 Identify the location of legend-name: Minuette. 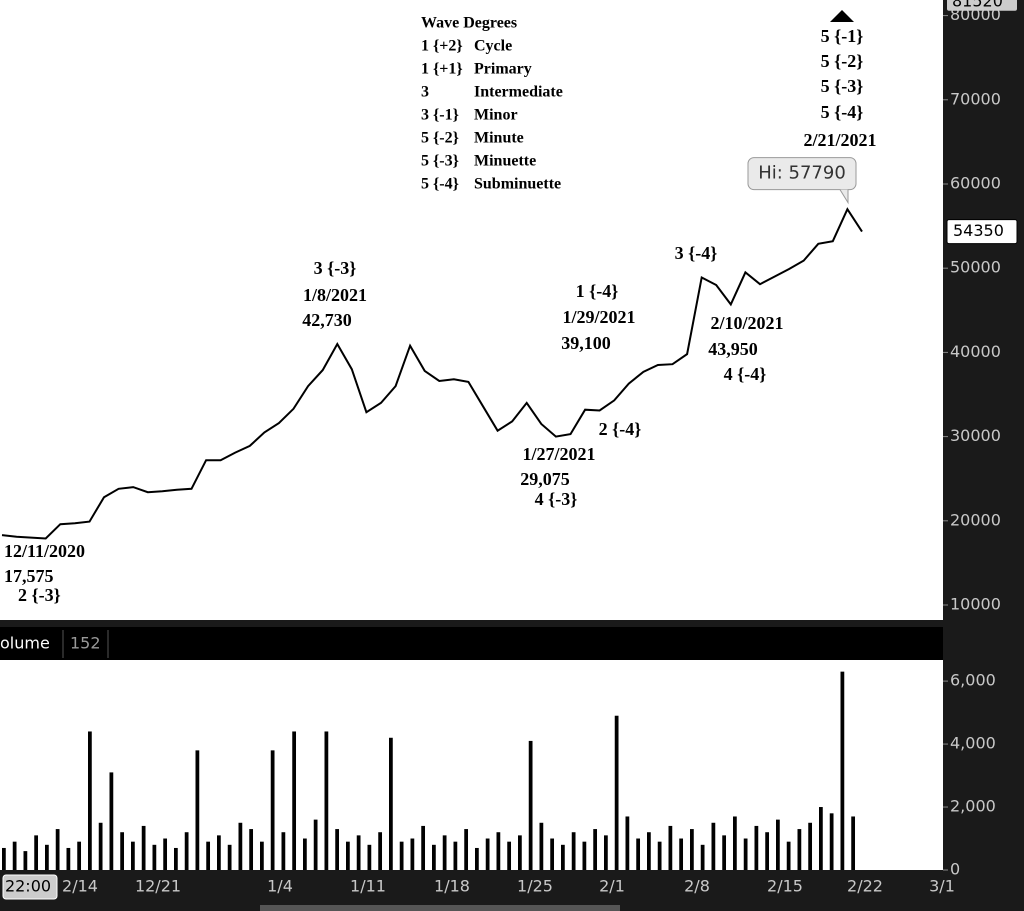
(505, 161).